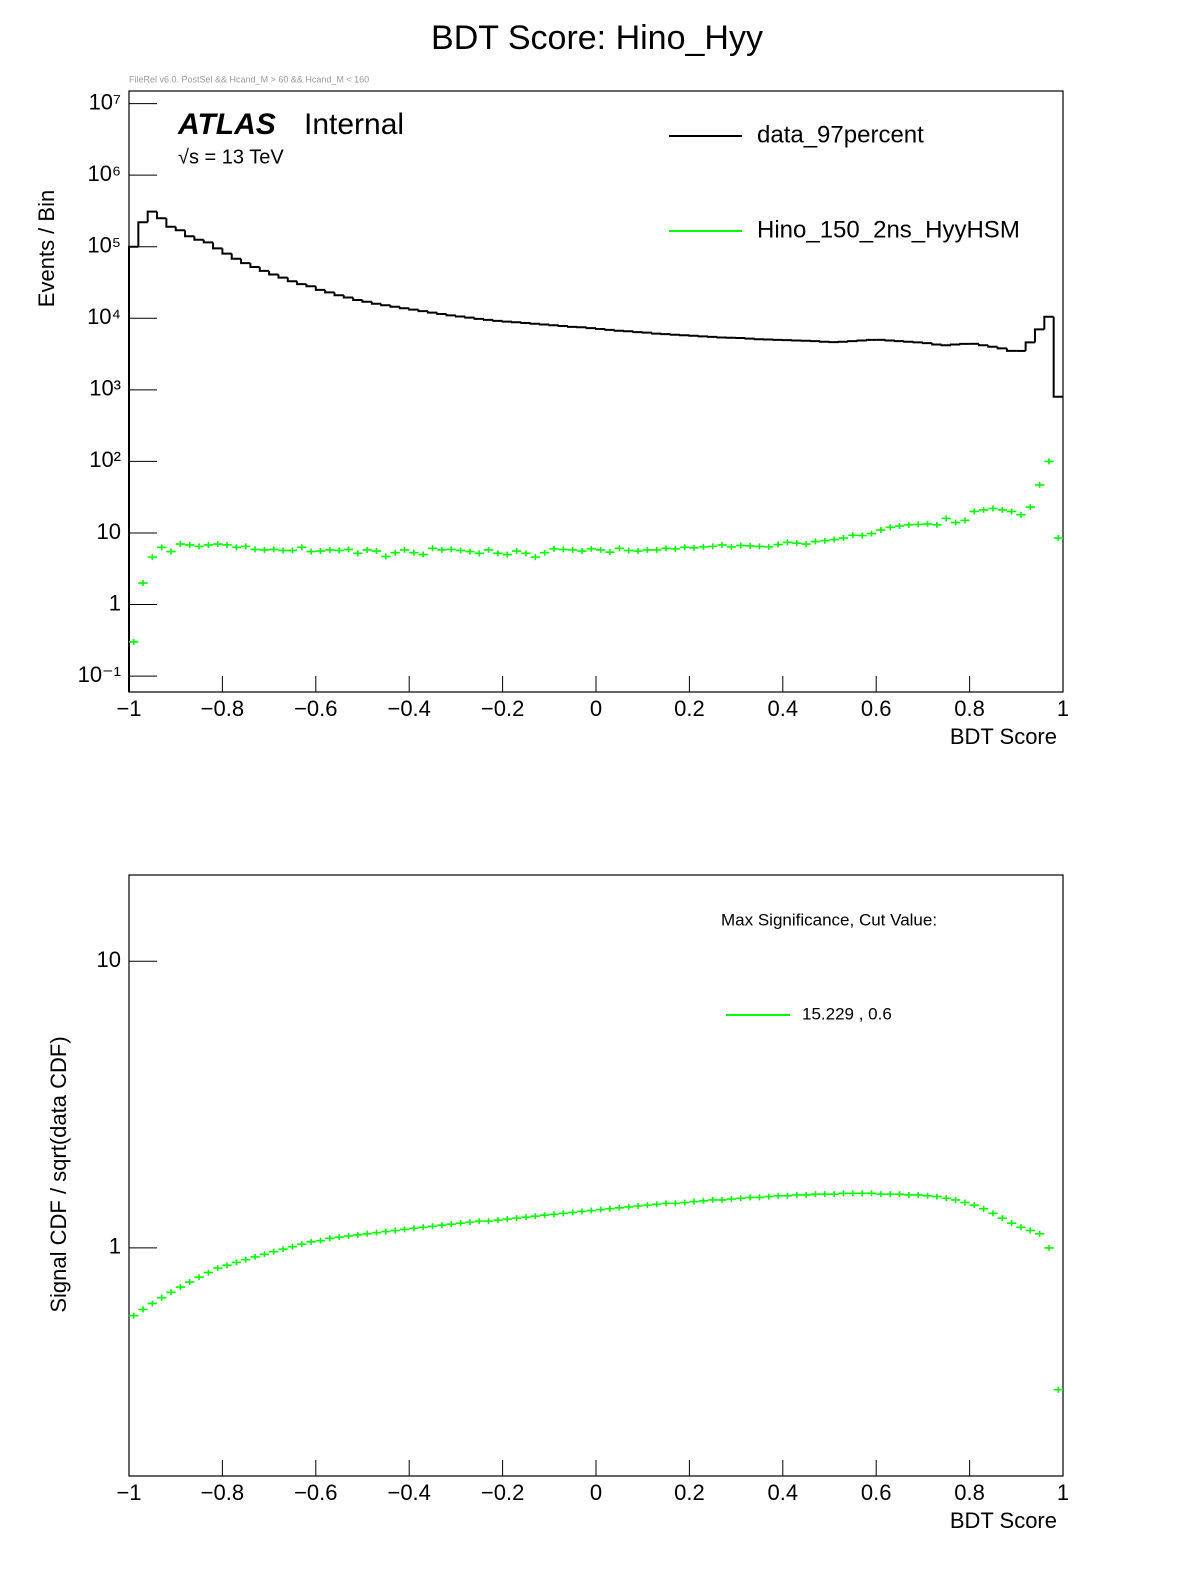 Image resolution: width=1196 pixels, height=1572 pixels. I want to click on legend-label: 15.229 , 0.6, so click(847, 1013).